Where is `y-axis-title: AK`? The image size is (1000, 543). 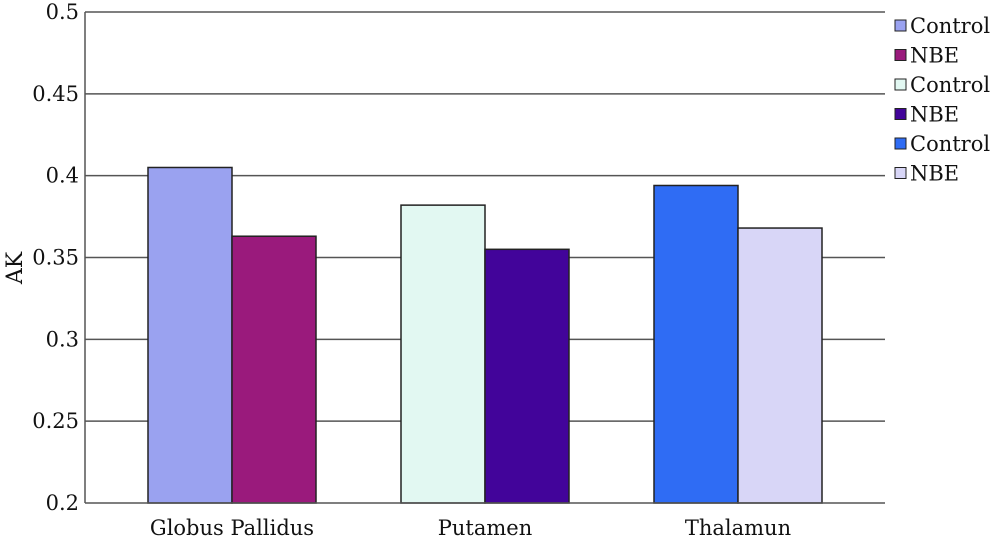 y-axis-title: AK is located at coordinates (15, 268).